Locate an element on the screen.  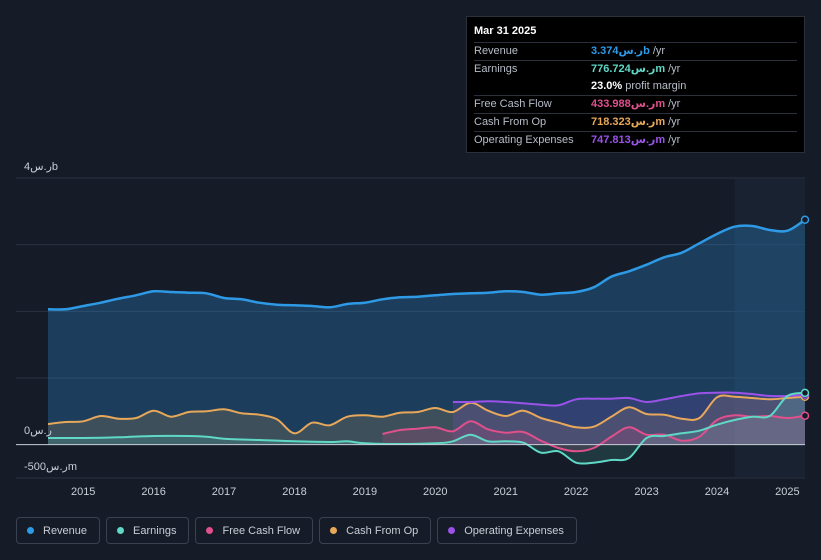
legend-operating-expenses: Operating Expenses is located at coordinates (507, 530).